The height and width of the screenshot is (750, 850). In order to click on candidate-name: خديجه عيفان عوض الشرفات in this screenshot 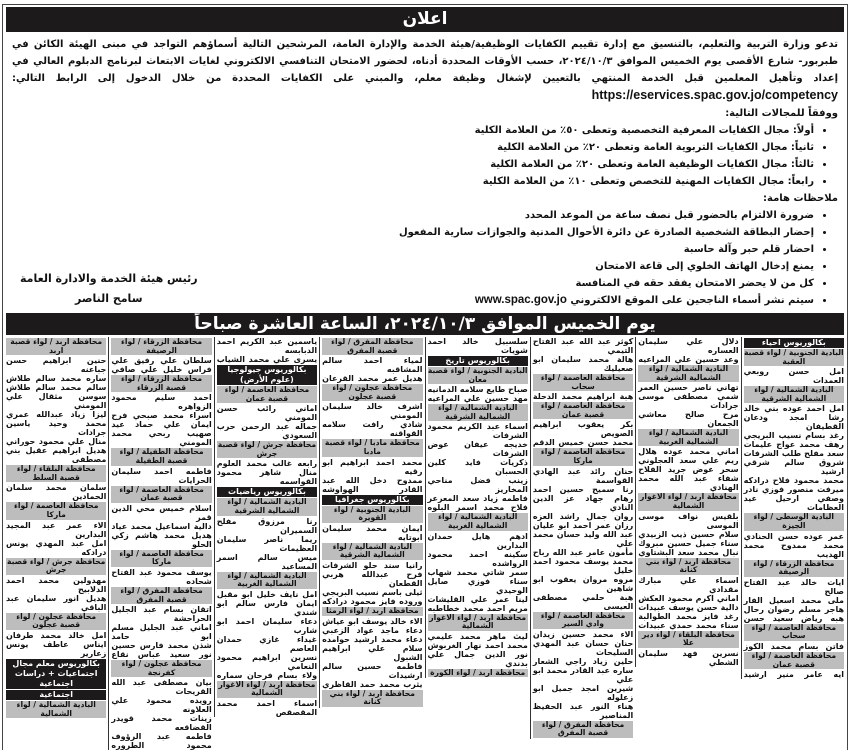, I will do `click(477, 449)`.